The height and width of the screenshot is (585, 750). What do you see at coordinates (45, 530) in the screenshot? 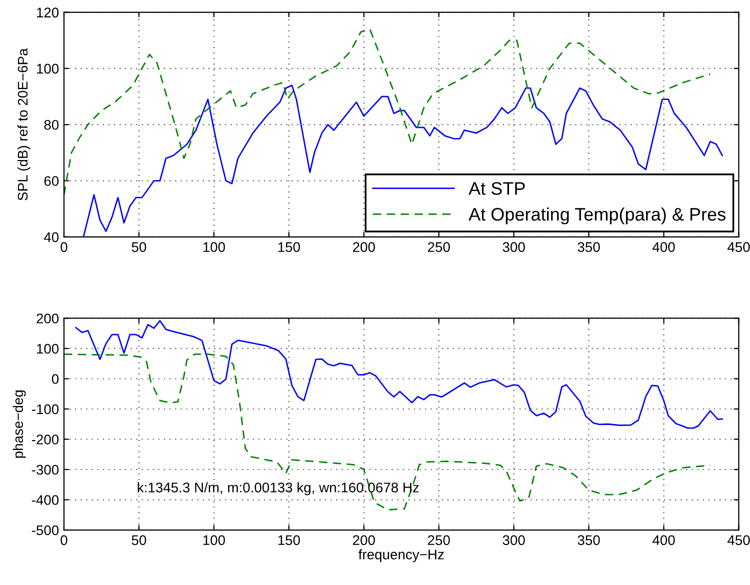
I see `y-tick-label: -500` at bounding box center [45, 530].